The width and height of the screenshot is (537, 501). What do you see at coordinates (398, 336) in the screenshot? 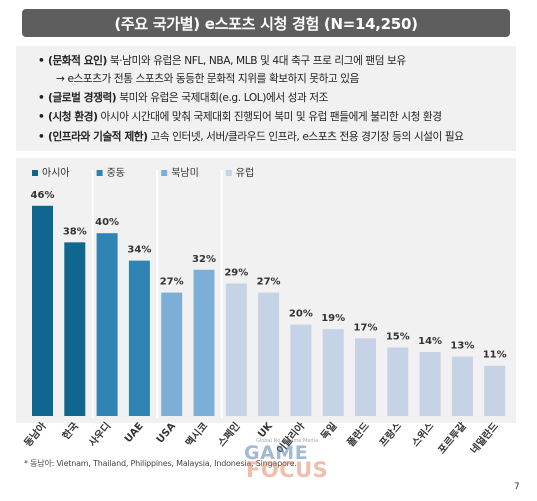
I see `value-label-11: 15%` at bounding box center [398, 336].